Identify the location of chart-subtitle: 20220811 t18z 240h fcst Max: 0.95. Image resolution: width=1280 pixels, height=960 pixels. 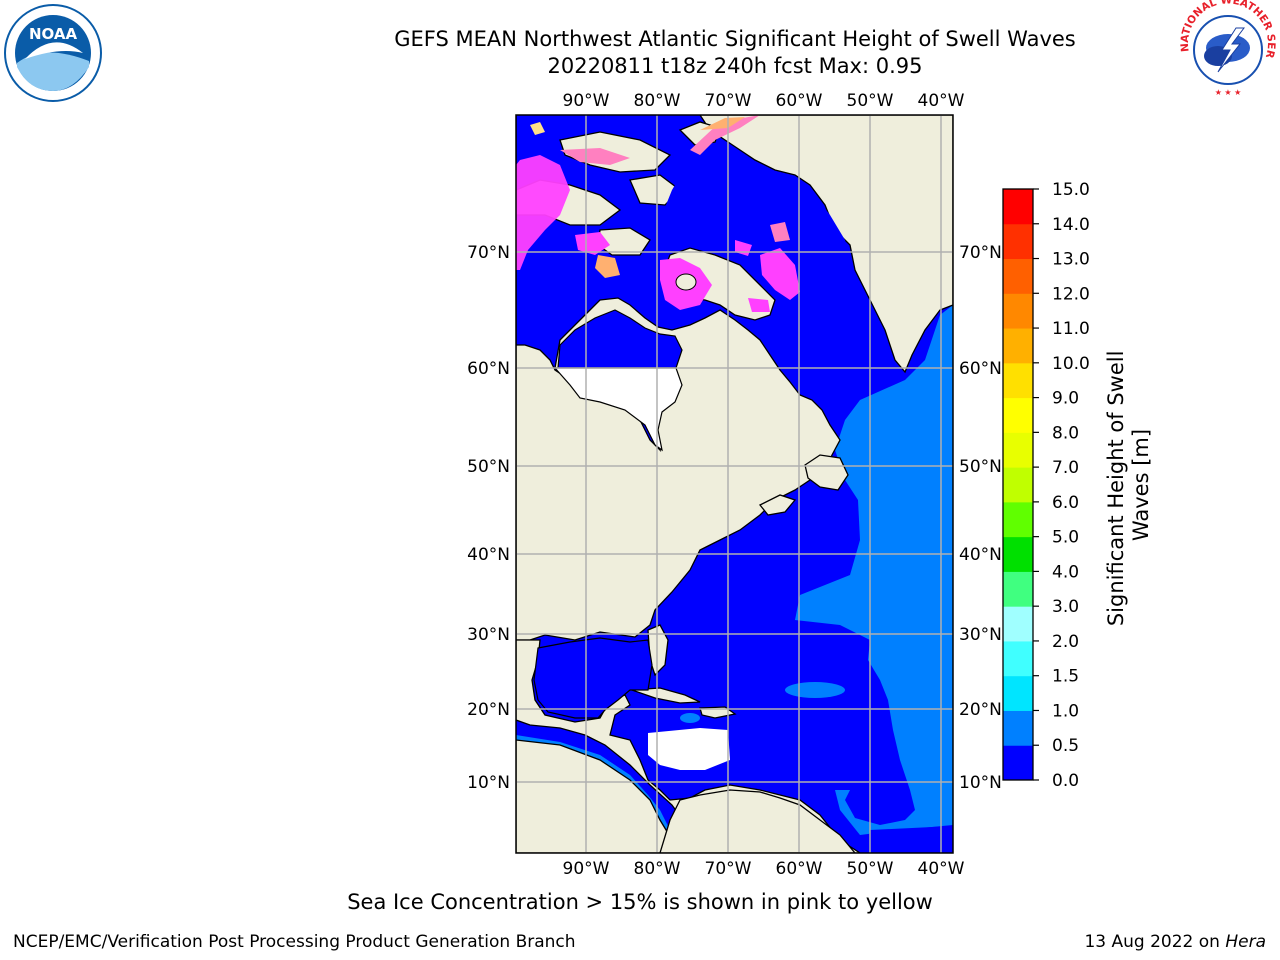
(735, 66).